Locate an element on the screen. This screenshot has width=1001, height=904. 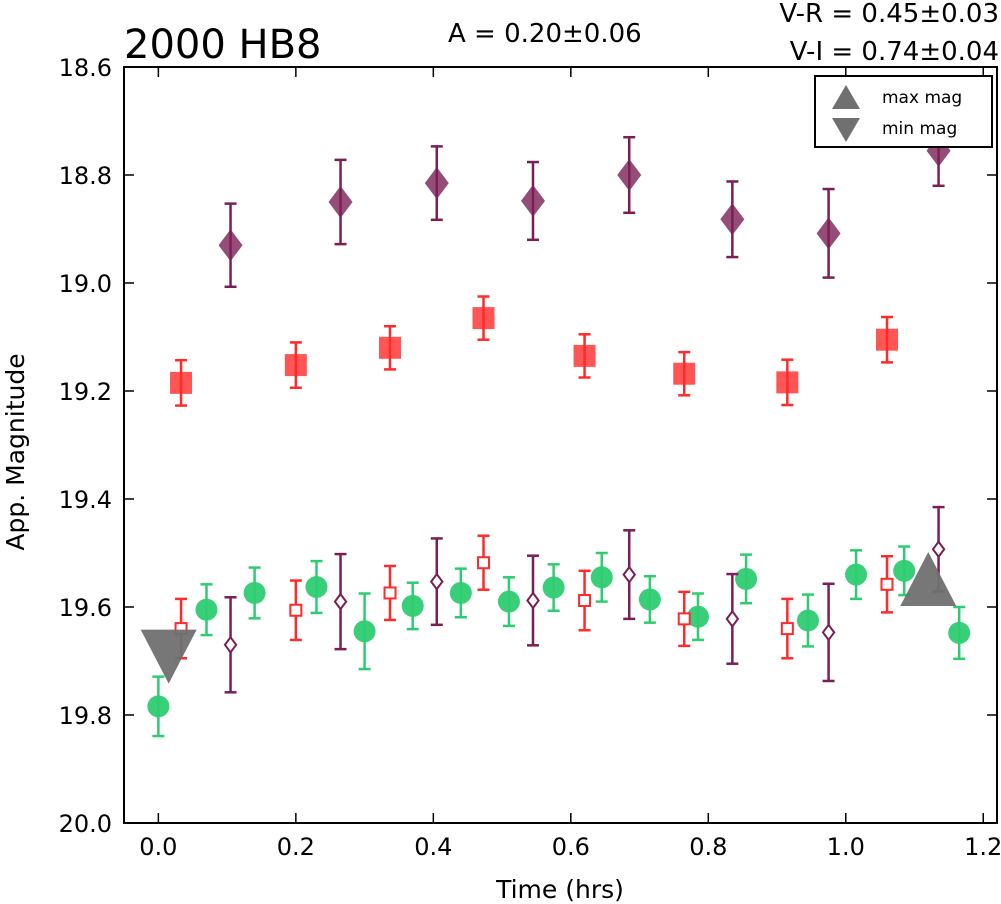
y-axis-label: App. Magnitude is located at coordinates (15, 451).